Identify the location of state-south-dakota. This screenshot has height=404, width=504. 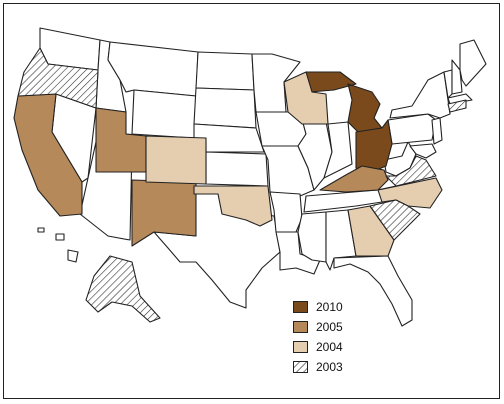
(225, 108).